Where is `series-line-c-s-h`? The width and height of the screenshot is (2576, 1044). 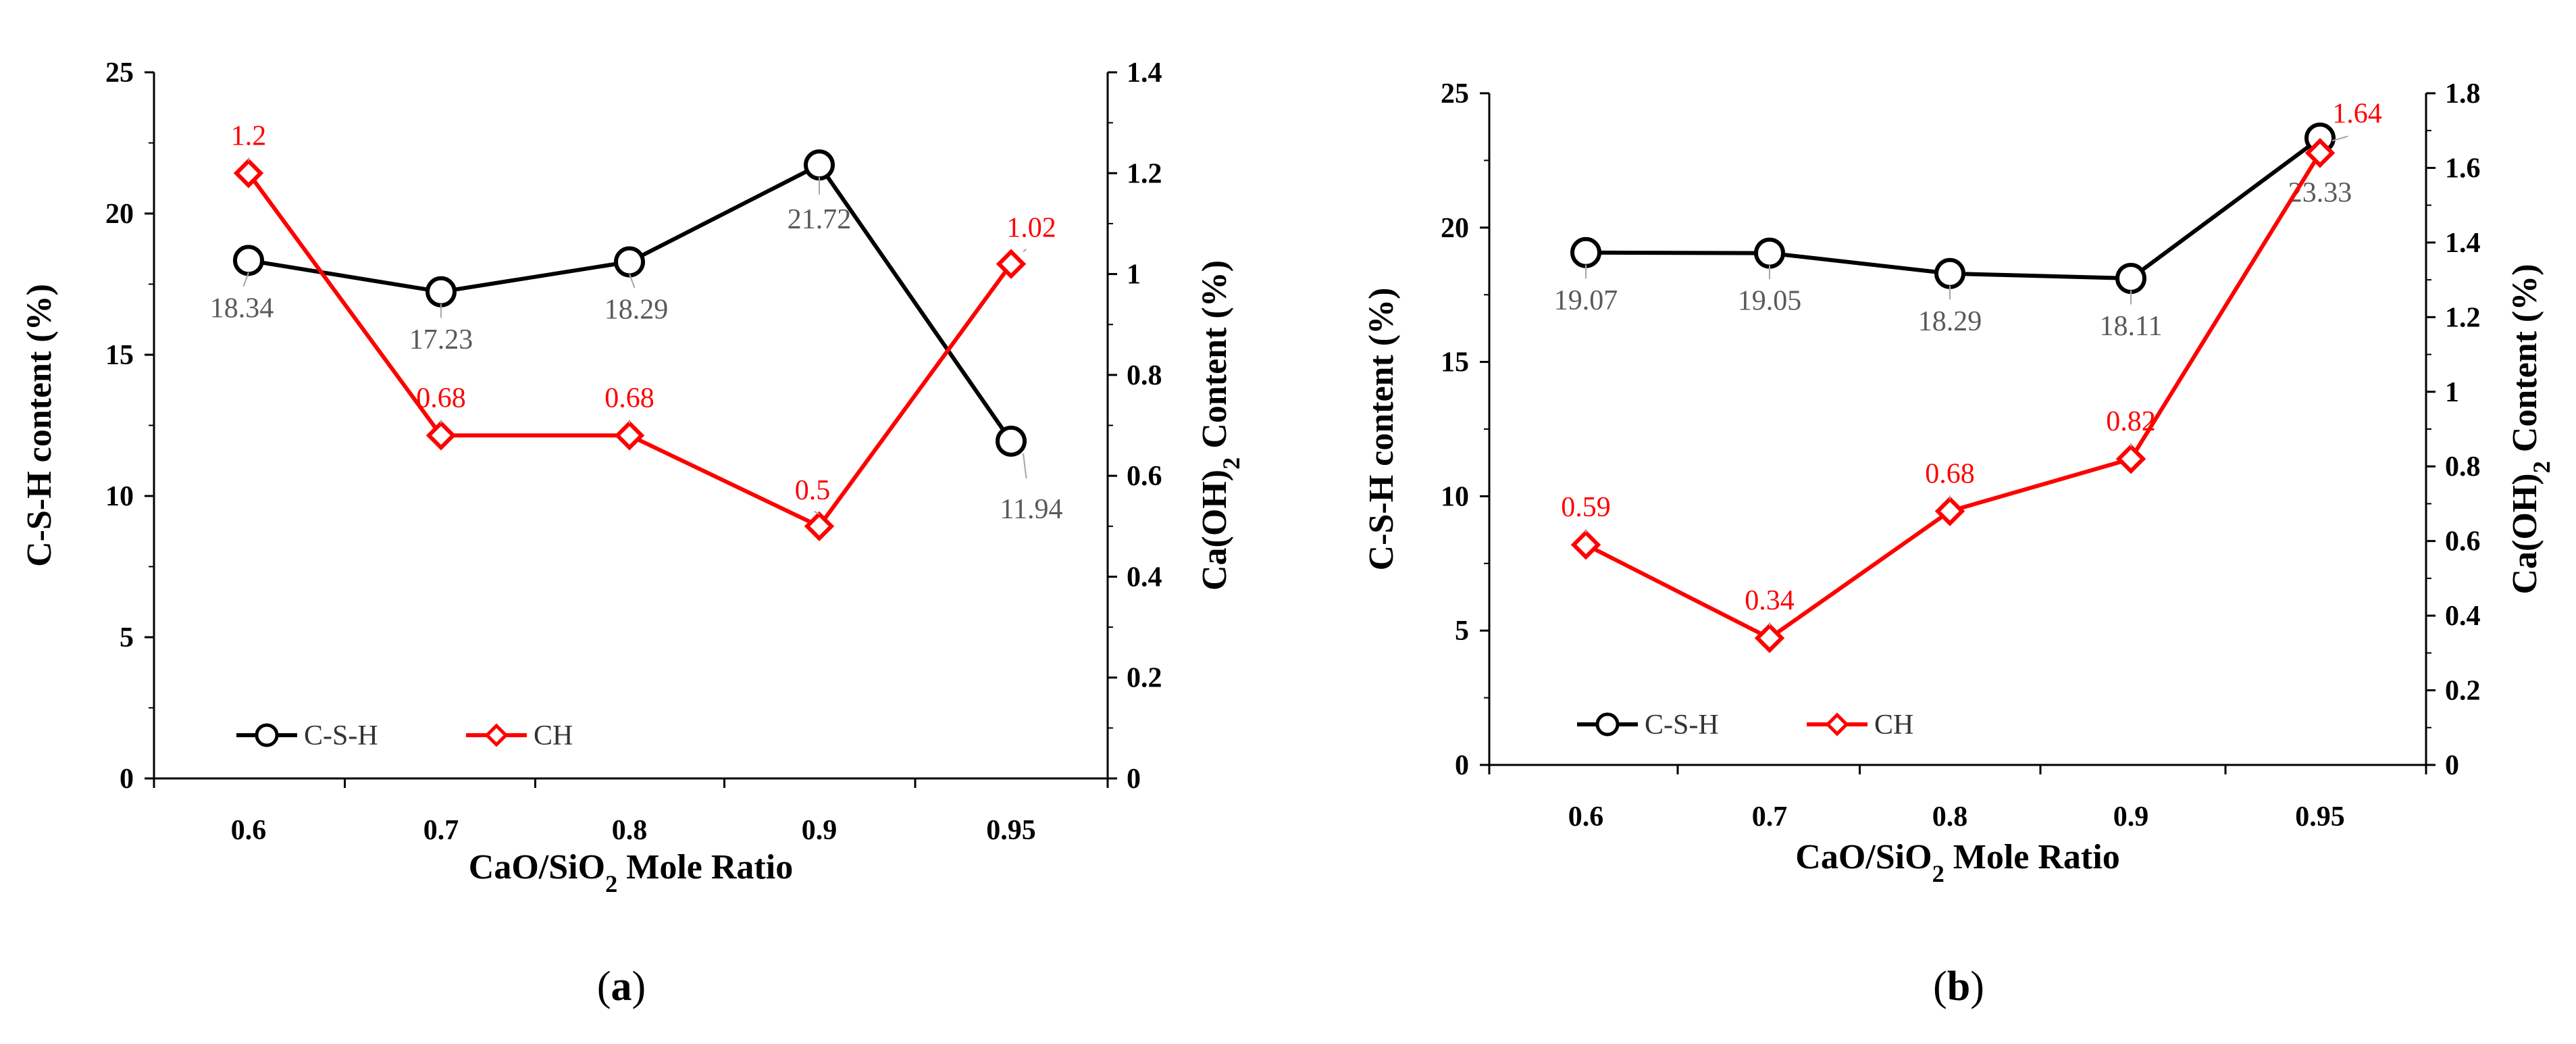 series-line-c-s-h is located at coordinates (1953, 208).